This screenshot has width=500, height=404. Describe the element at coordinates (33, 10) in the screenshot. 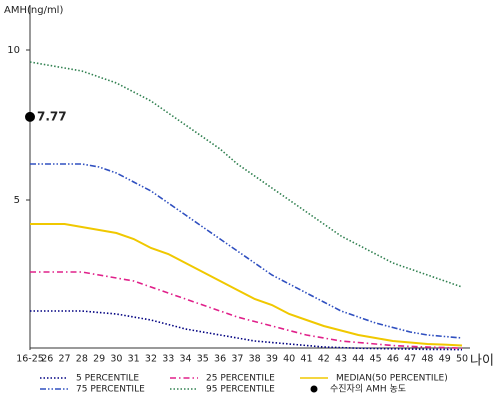

I see `y-axis-label: AMH(ng/ml)` at that location.